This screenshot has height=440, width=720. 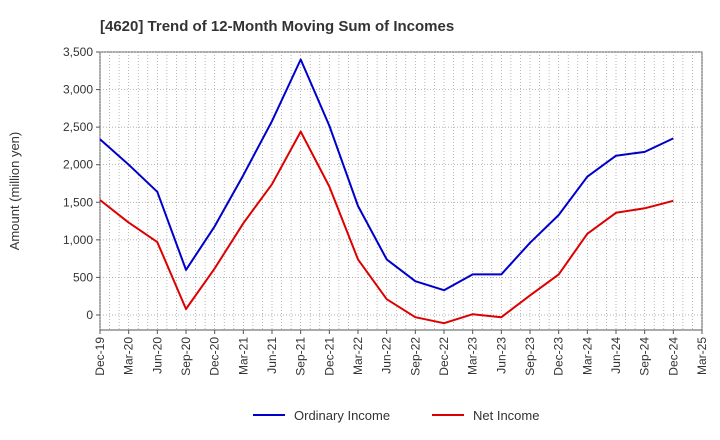 What do you see at coordinates (186, 356) in the screenshot?
I see `x-tick-label: Sep-20` at bounding box center [186, 356].